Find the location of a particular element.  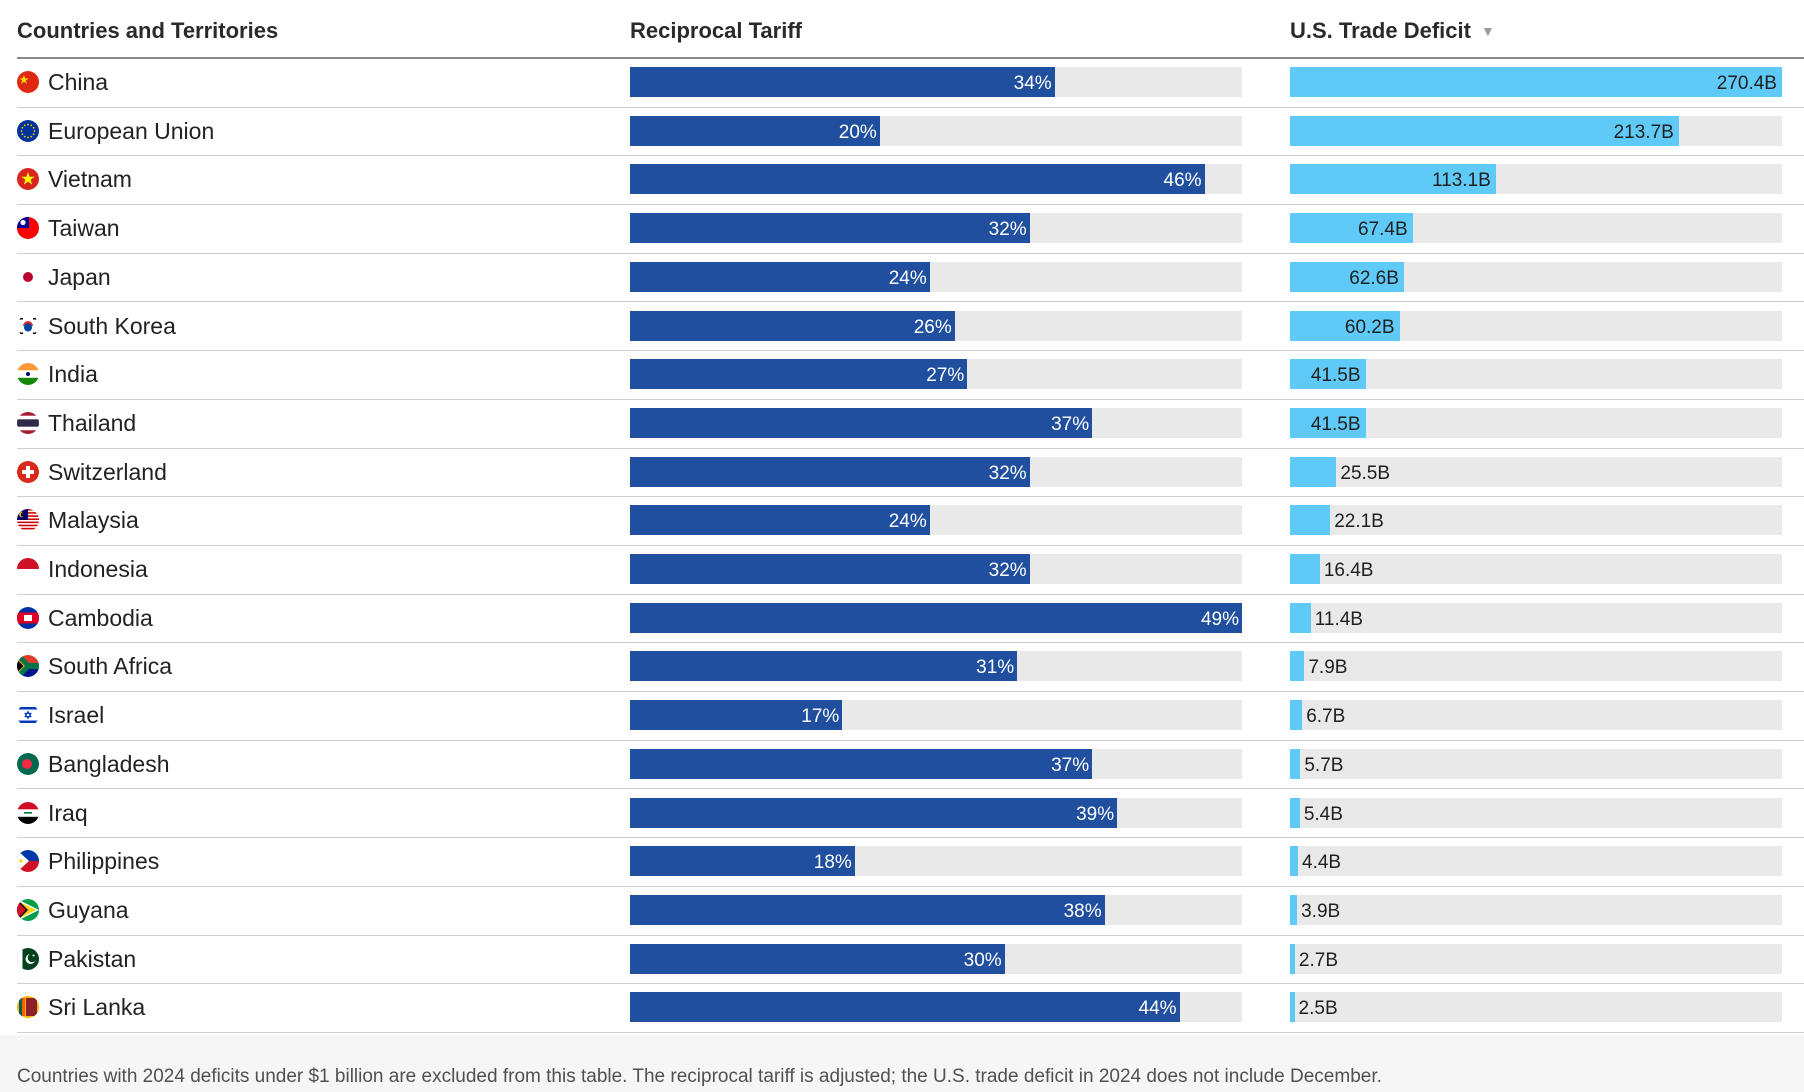

table-row: Indonesia 32% 16.4B is located at coordinates (902, 570).